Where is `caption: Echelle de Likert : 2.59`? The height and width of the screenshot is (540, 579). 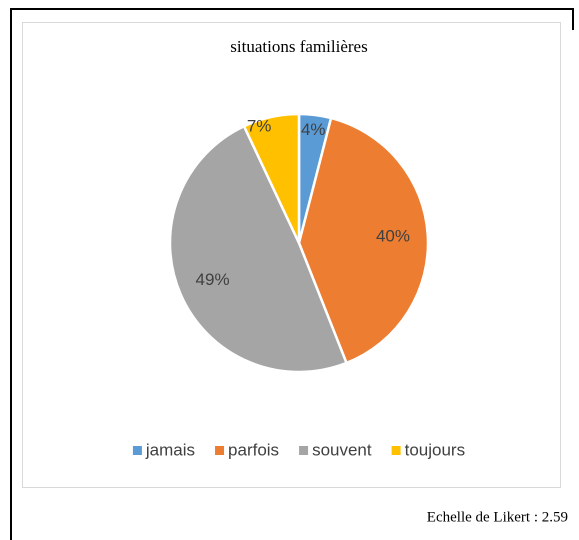
caption: Echelle de Likert : 2.59 is located at coordinates (497, 517).